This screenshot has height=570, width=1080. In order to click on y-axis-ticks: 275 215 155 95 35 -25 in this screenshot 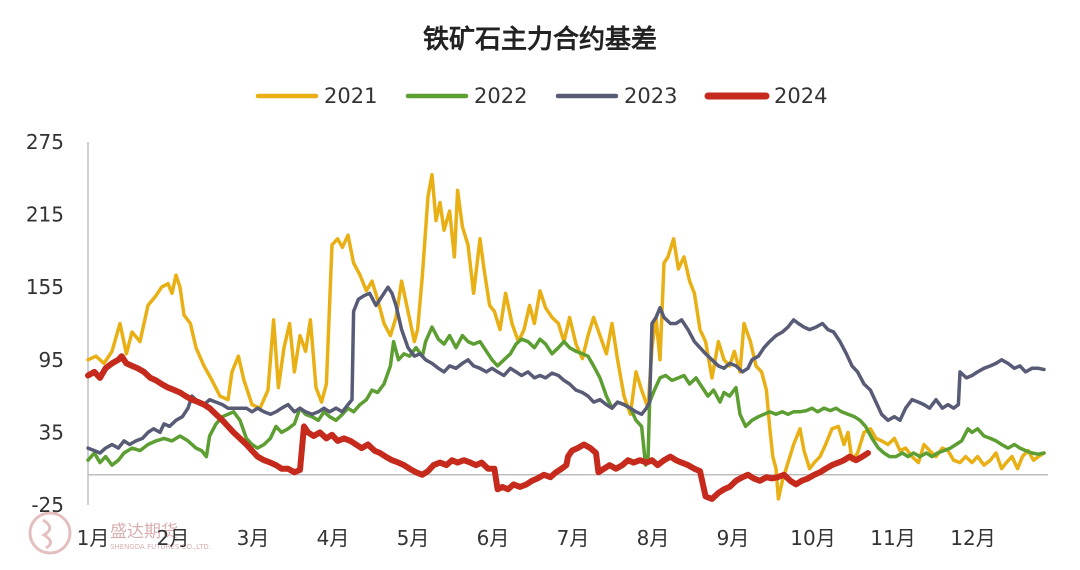, I will do `click(45, 323)`.